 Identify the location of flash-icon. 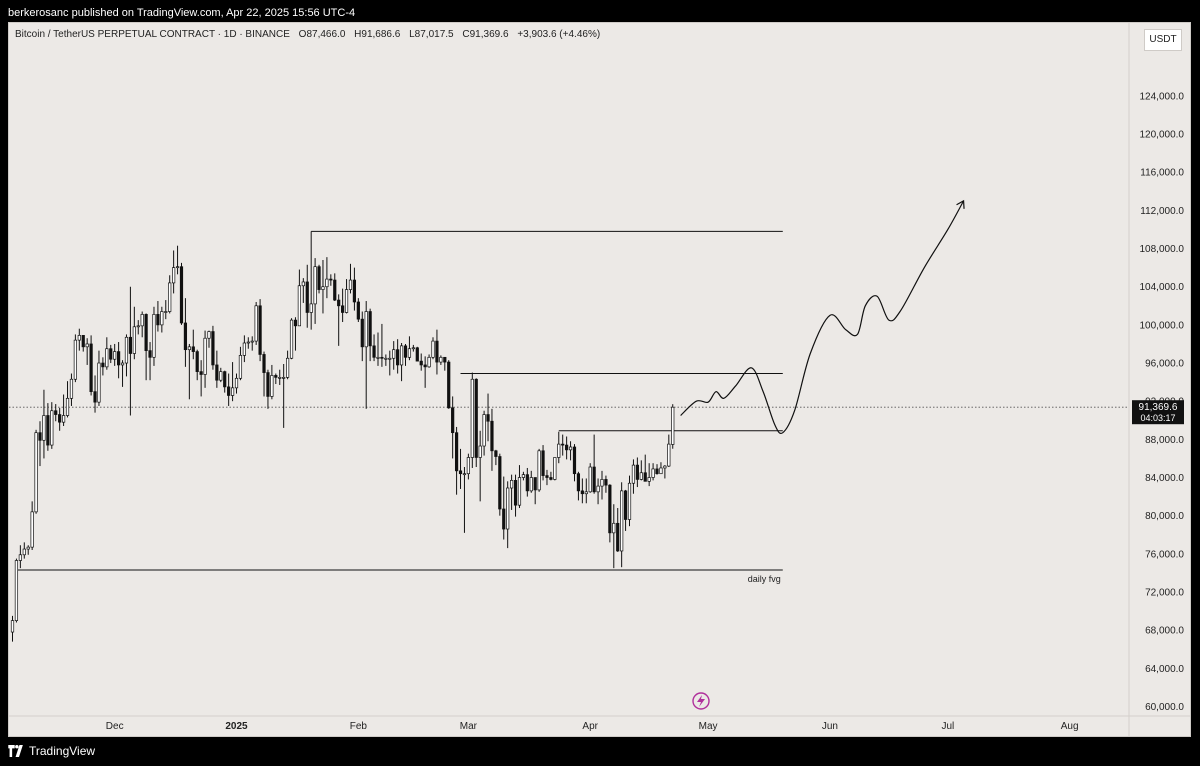
(701, 701).